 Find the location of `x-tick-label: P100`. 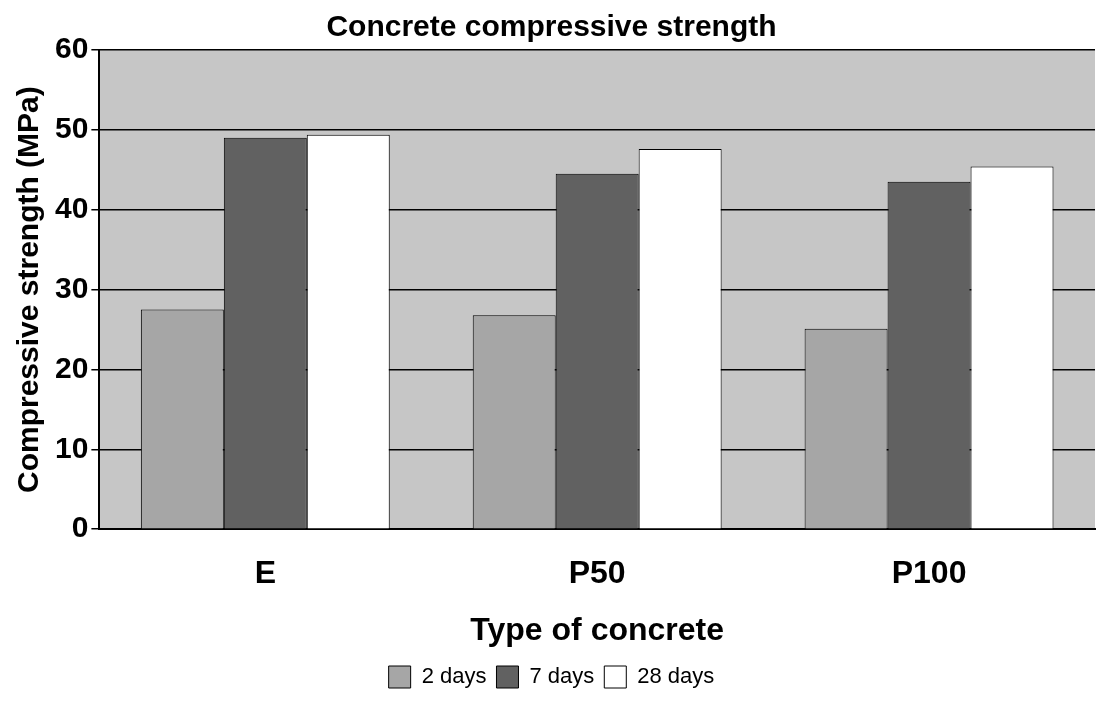

x-tick-label: P100 is located at coordinates (929, 572).